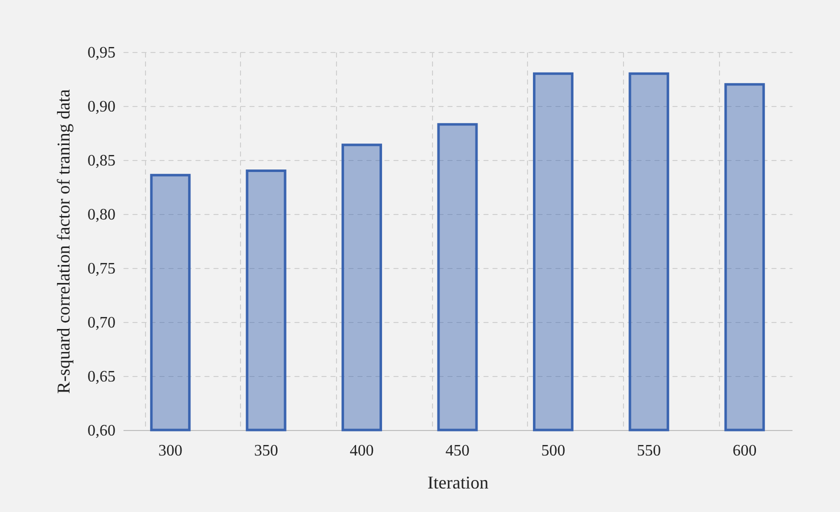  I want to click on y-tick-label: 0,95, so click(102, 53).